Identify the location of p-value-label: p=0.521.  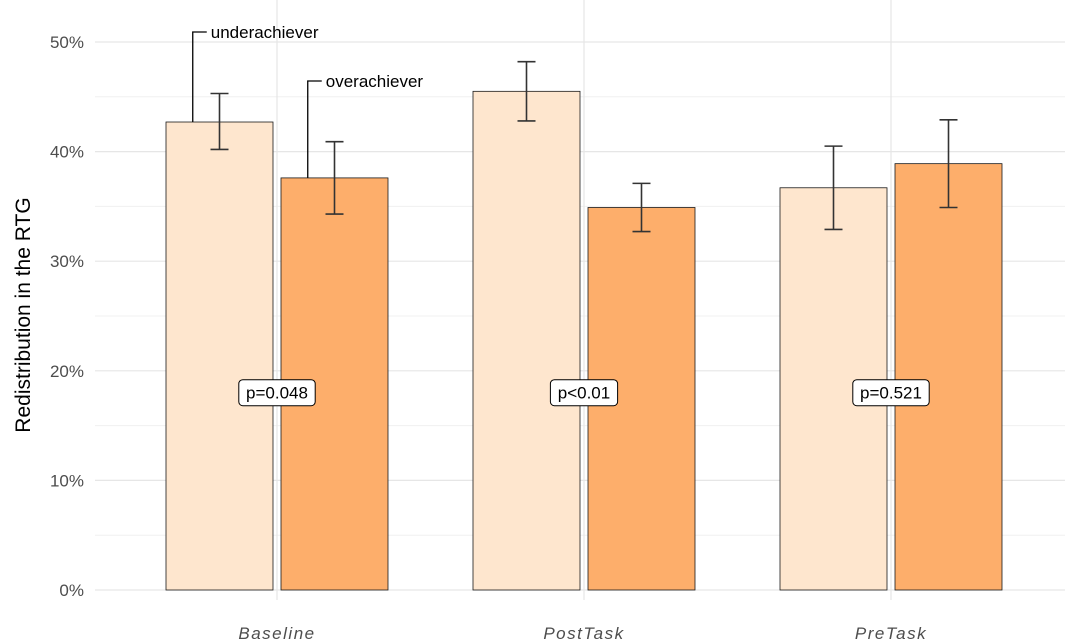
(891, 393).